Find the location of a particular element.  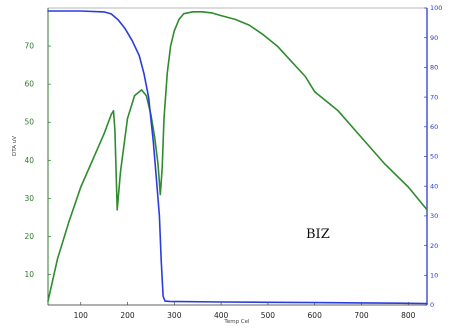

right-axis-ticks: 0 10 20 30 40 50 60 70 80 90 100 is located at coordinates (433, 156).